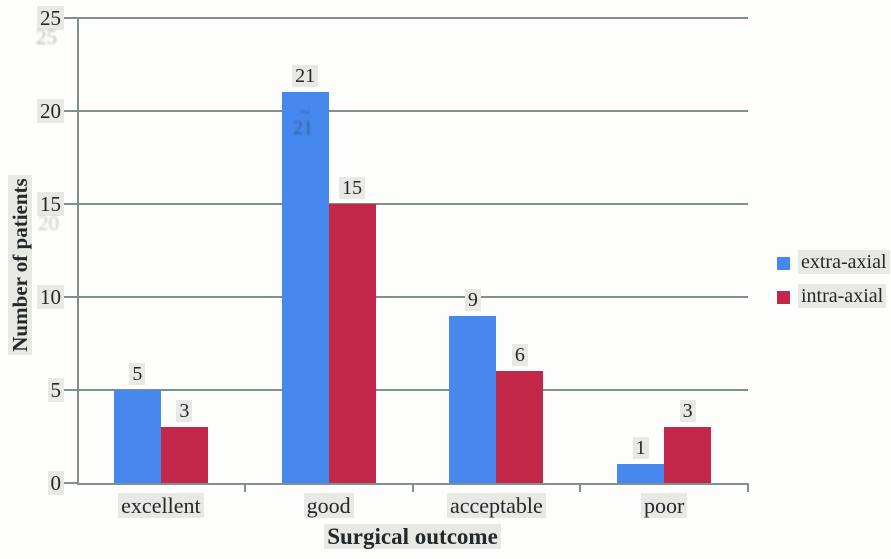 Image resolution: width=891 pixels, height=559 pixels. I want to click on y-tick-label-text: 15, so click(50, 204).